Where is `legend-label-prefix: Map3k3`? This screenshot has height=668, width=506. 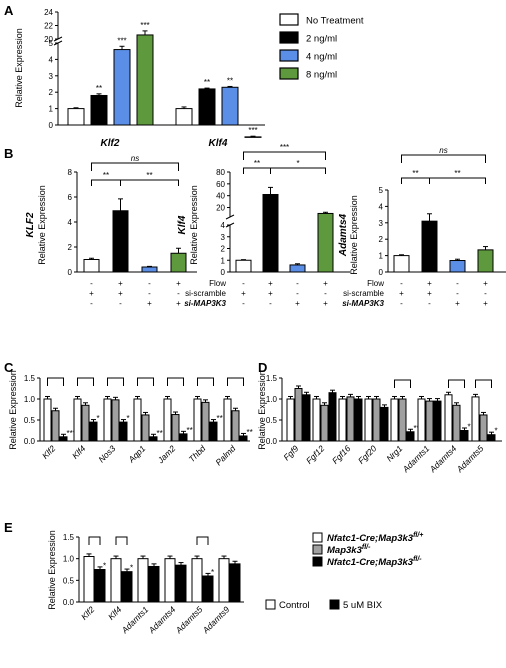 legend-label-prefix: Map3k3 is located at coordinates (345, 550).